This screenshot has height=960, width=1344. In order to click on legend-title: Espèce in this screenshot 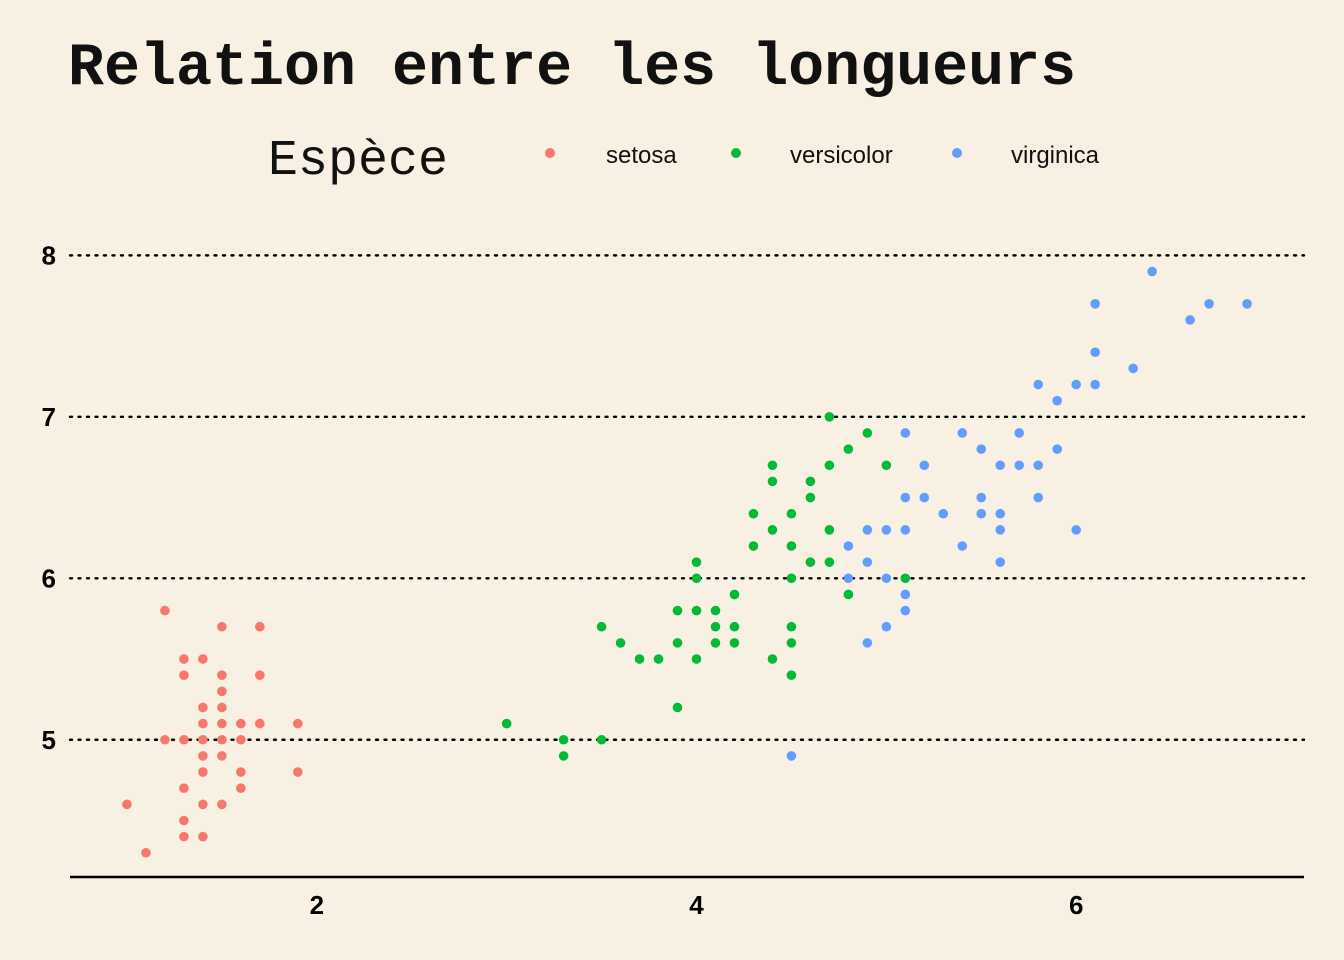, I will do `click(358, 161)`.